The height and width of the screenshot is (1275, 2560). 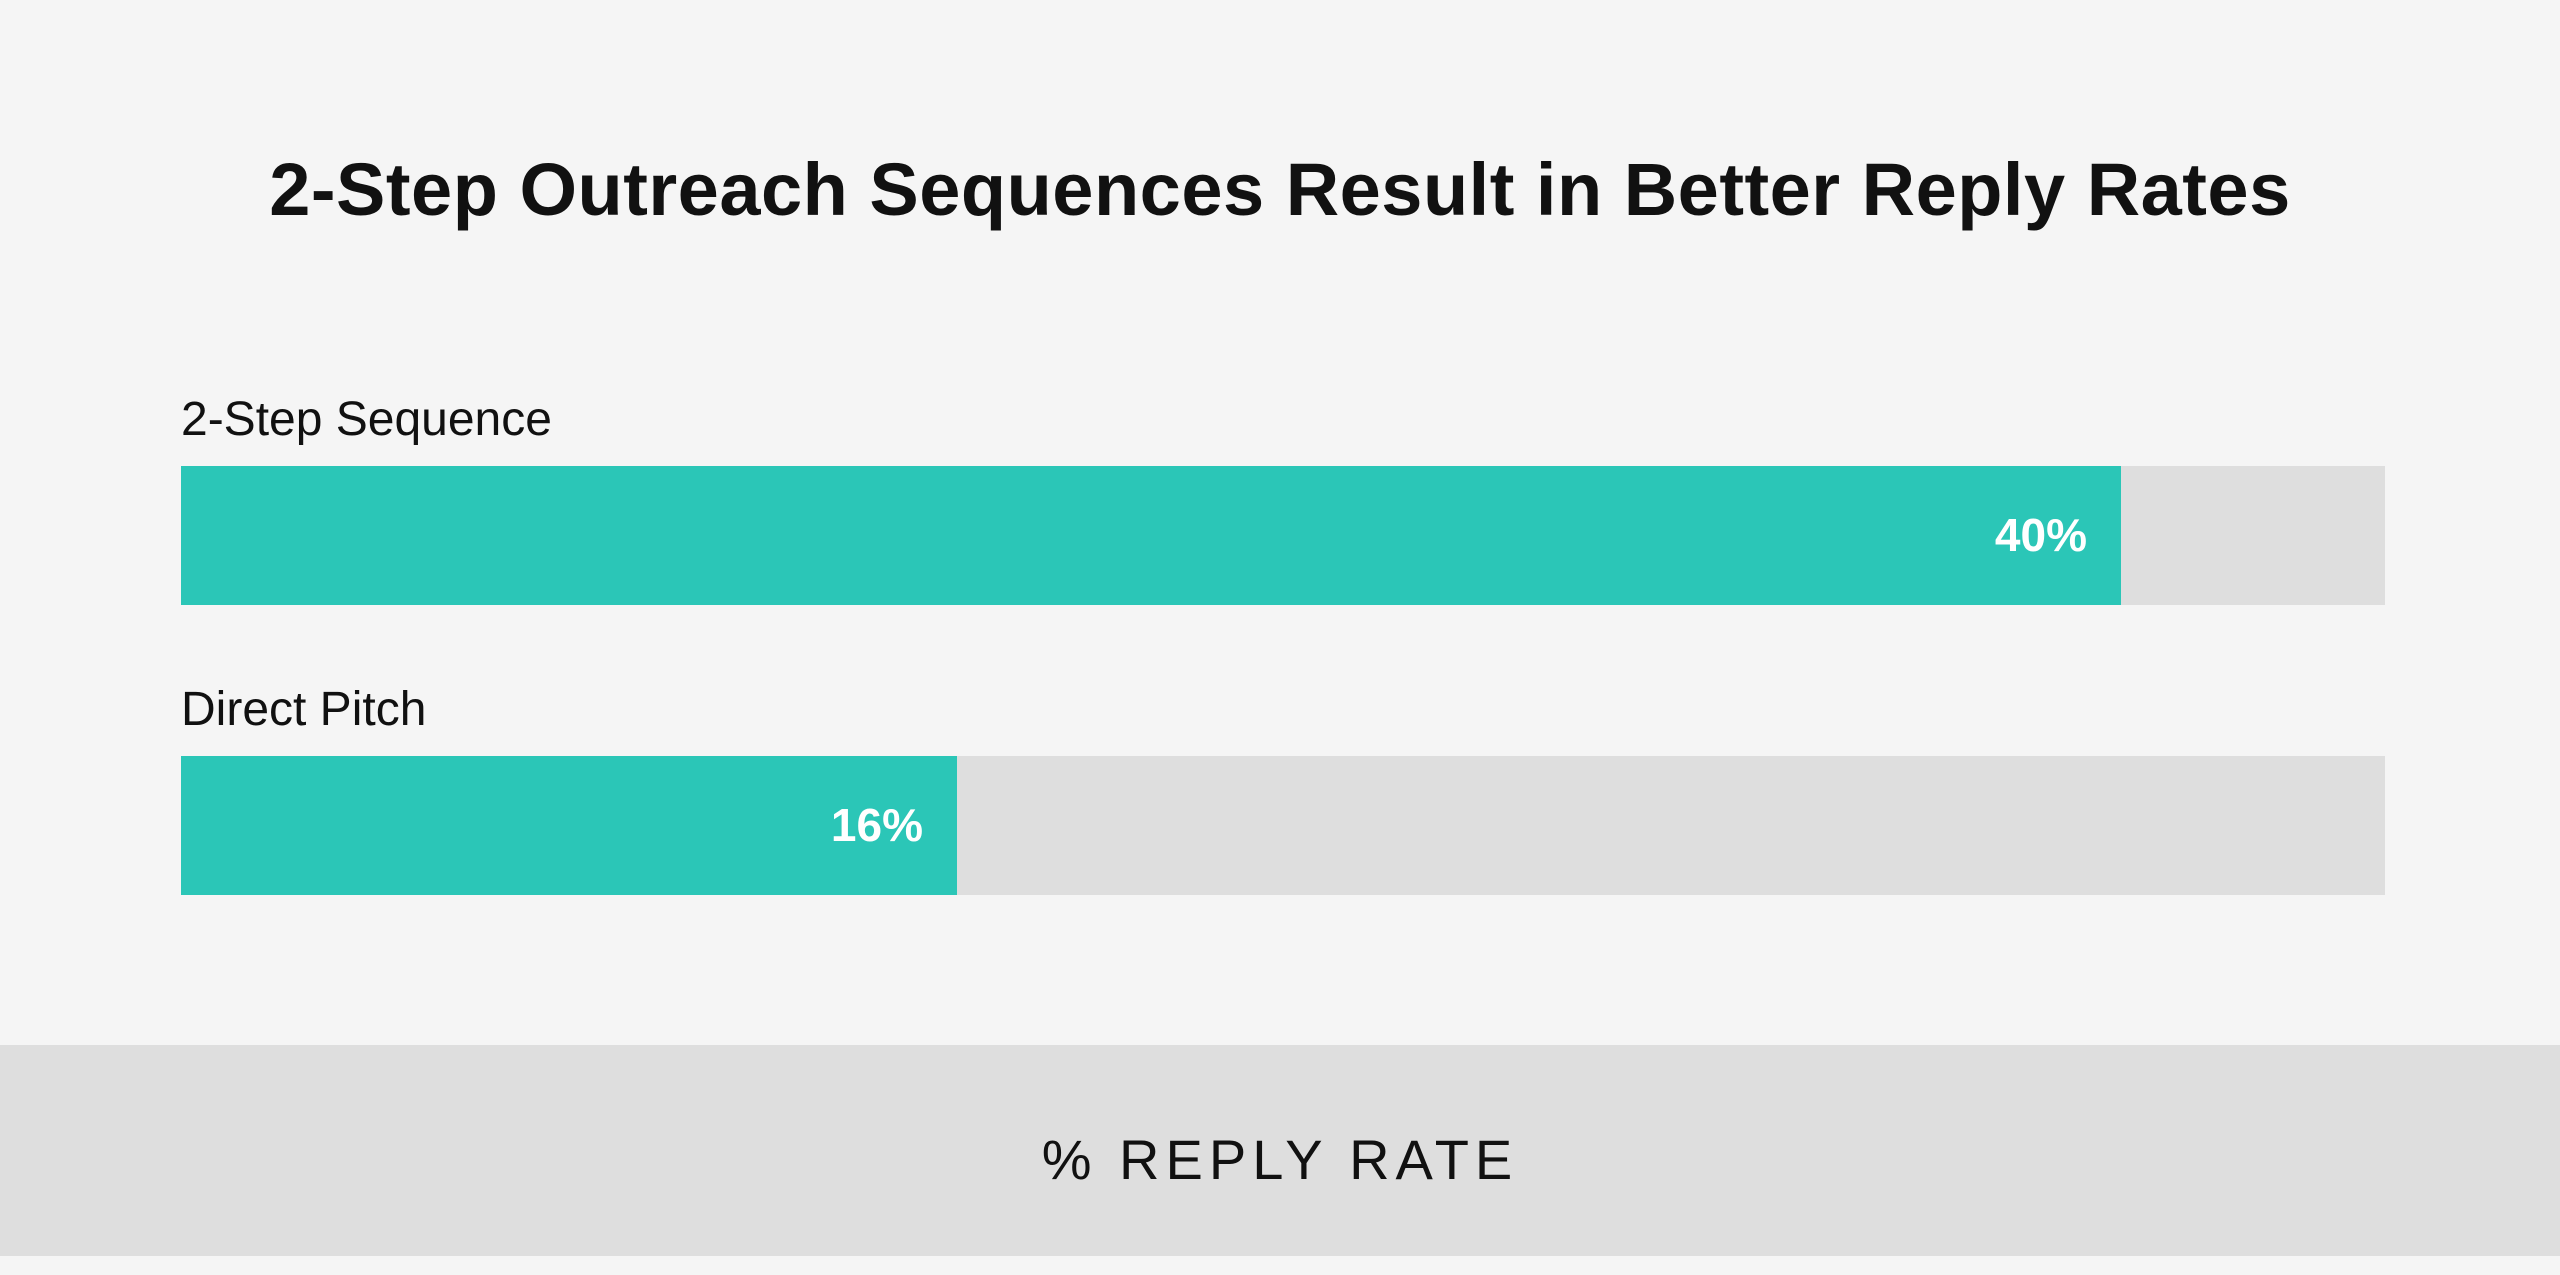 I want to click on bar-track: 16%, so click(x=1283, y=825).